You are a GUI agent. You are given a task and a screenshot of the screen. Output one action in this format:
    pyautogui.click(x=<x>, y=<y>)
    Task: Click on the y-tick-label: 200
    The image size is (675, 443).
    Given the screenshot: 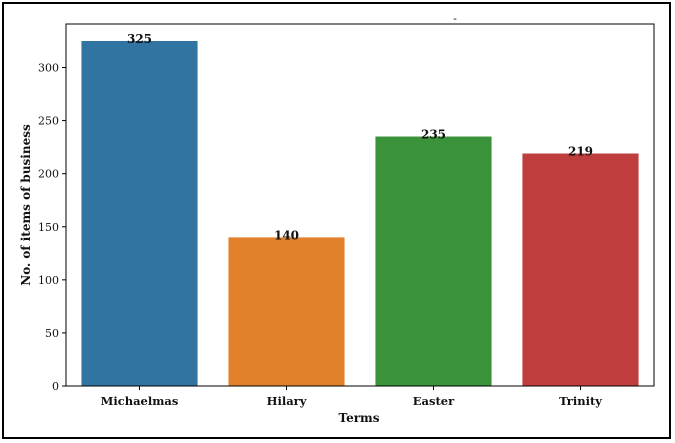 What is the action you would take?
    pyautogui.click(x=48, y=174)
    